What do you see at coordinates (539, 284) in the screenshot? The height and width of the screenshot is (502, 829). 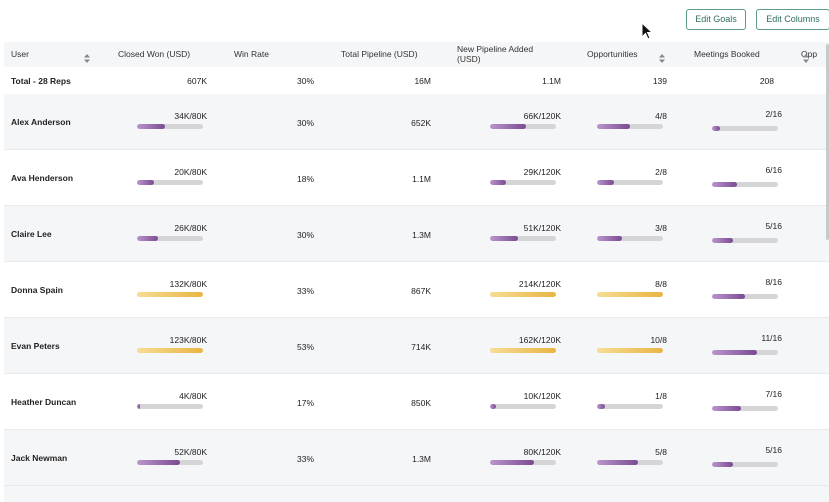 I see `progress-label: 214K/120K` at bounding box center [539, 284].